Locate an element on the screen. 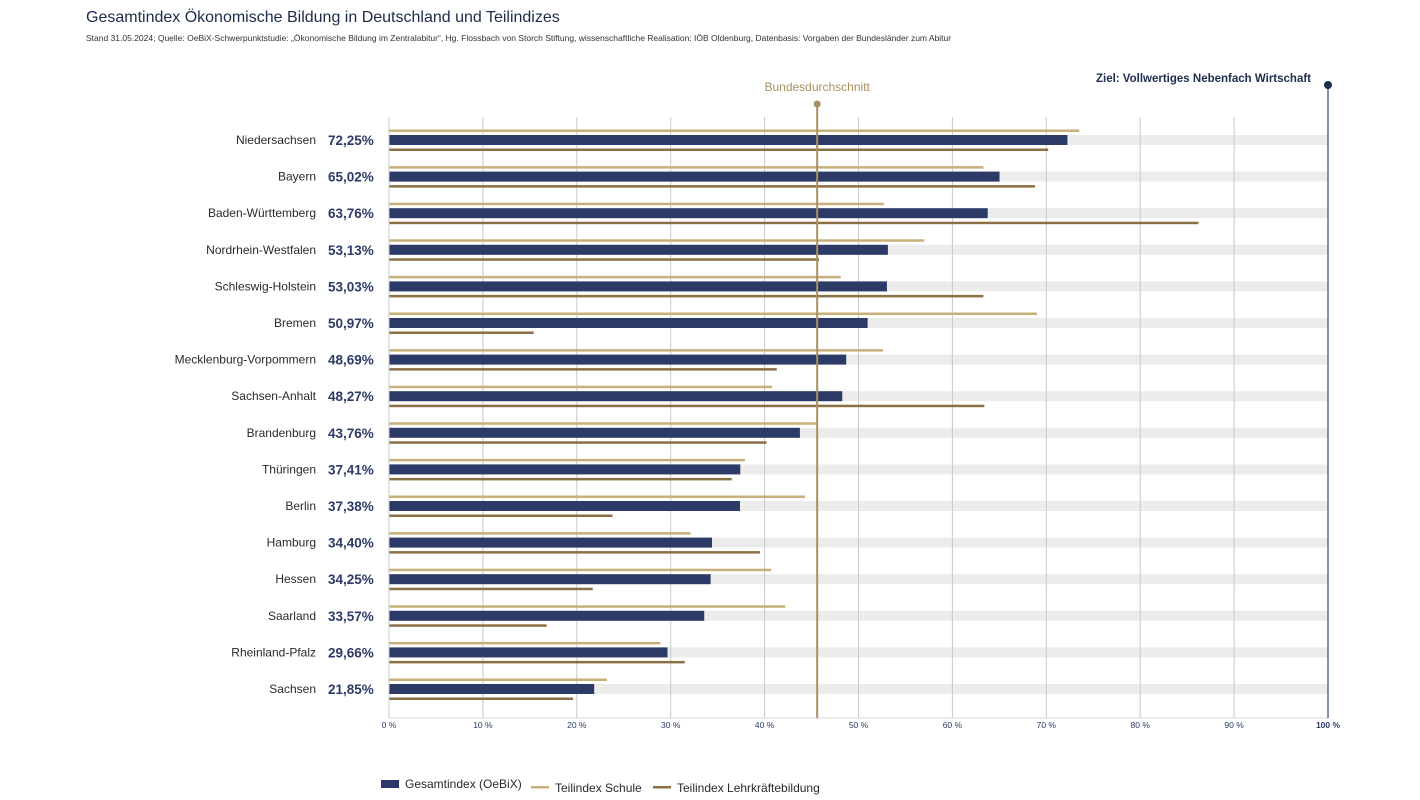 This screenshot has height=800, width=1420. x-tick-label: 50 % is located at coordinates (859, 725).